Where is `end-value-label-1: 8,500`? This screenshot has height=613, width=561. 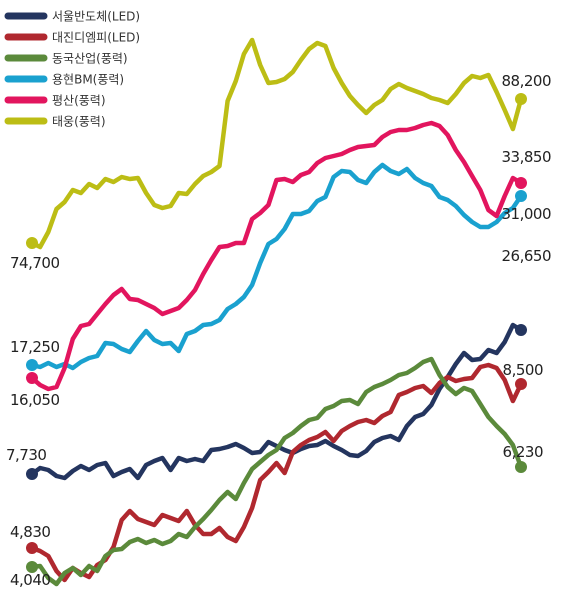
end-value-label-1: 8,500 is located at coordinates (523, 370).